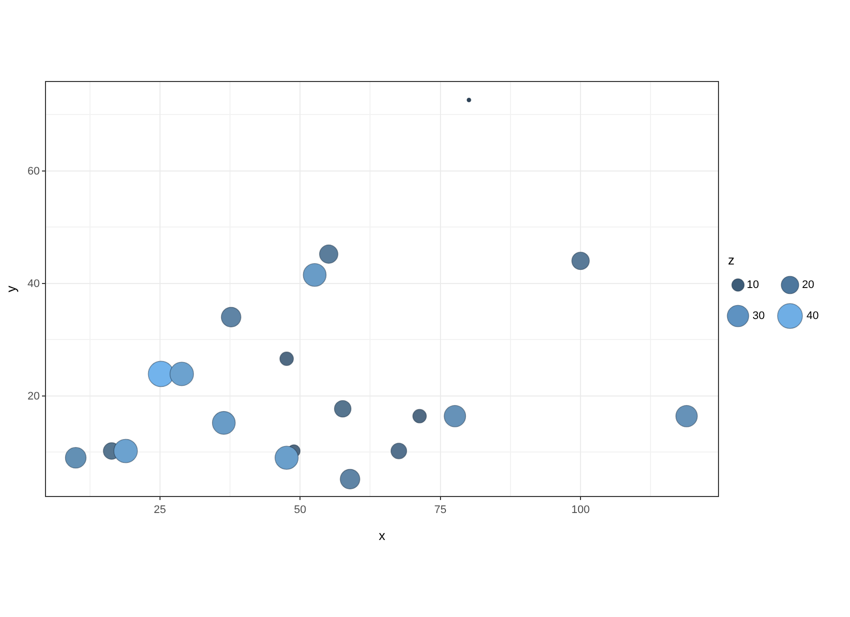  Describe the element at coordinates (11, 288) in the screenshot. I see `y-axis-title: y` at that location.